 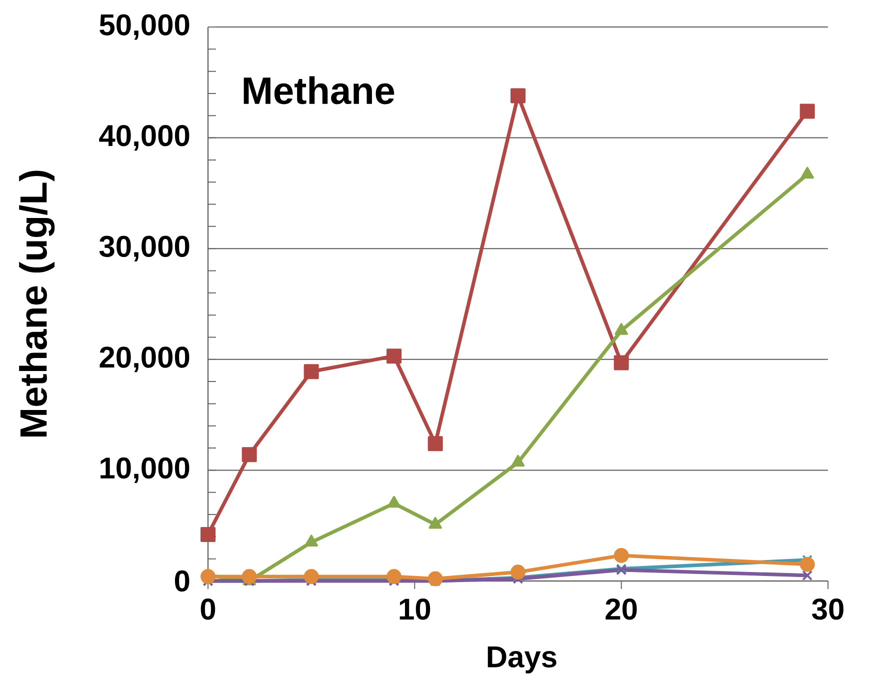 I want to click on x-tick-label: 0, so click(x=208, y=609).